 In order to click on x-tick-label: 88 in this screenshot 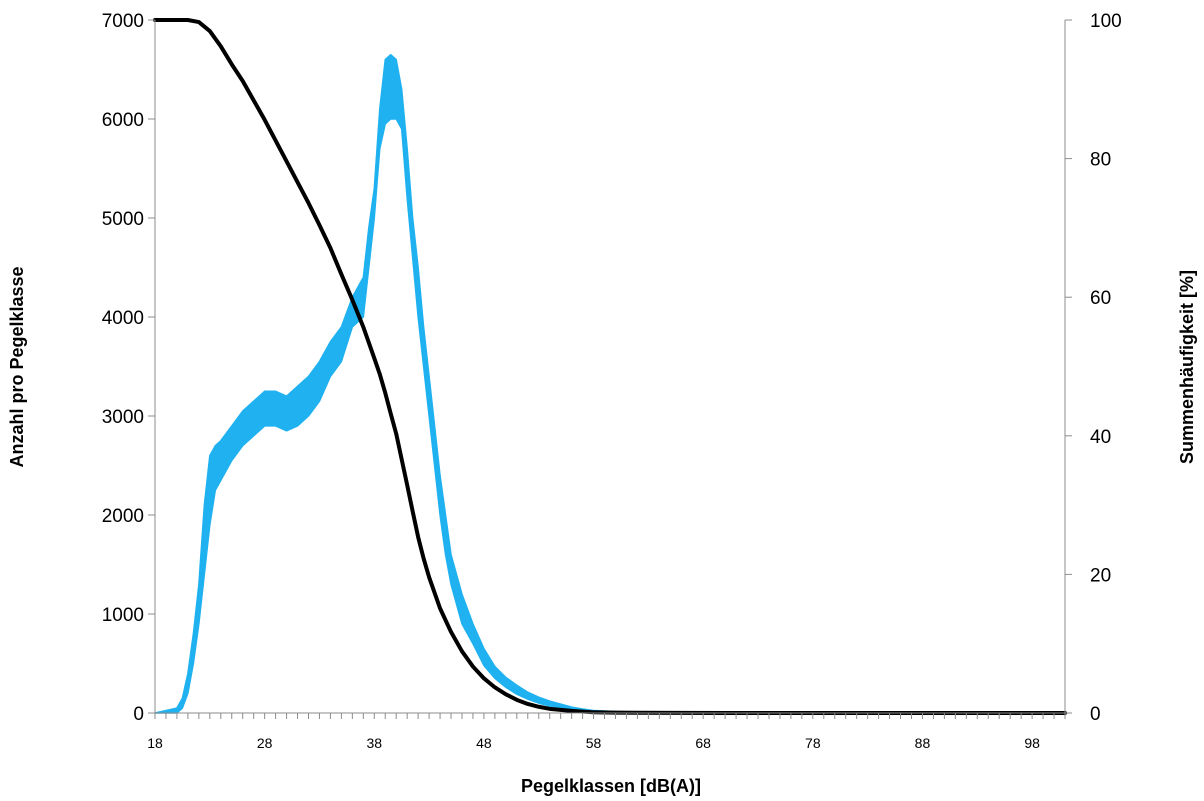, I will do `click(923, 743)`.